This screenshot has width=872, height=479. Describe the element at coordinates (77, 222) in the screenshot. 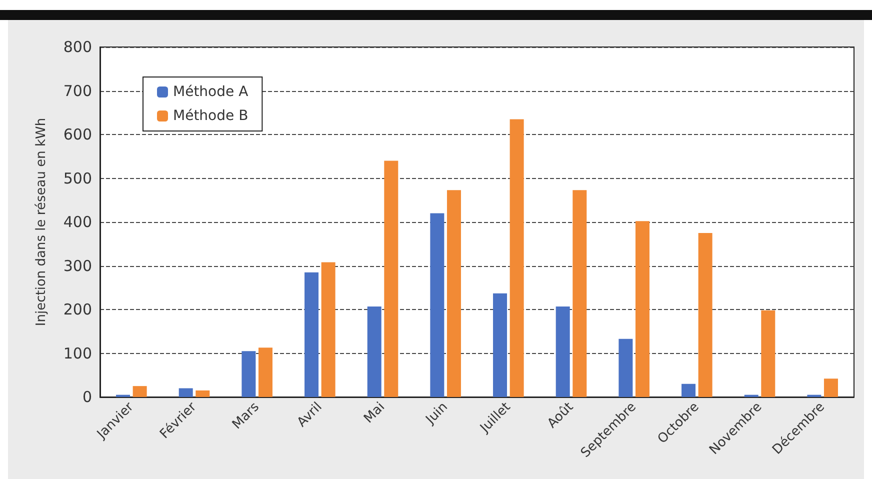

I see `y-tick-label: 400` at that location.